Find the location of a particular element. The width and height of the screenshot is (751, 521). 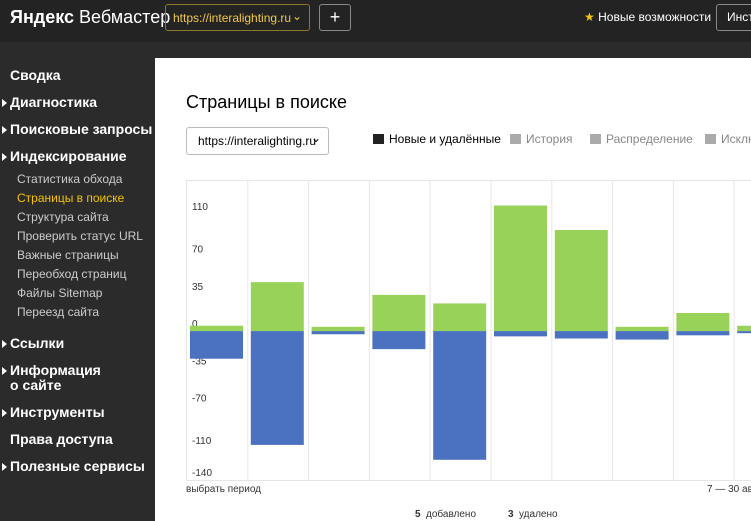

y-tick-label: 70 is located at coordinates (198, 250).